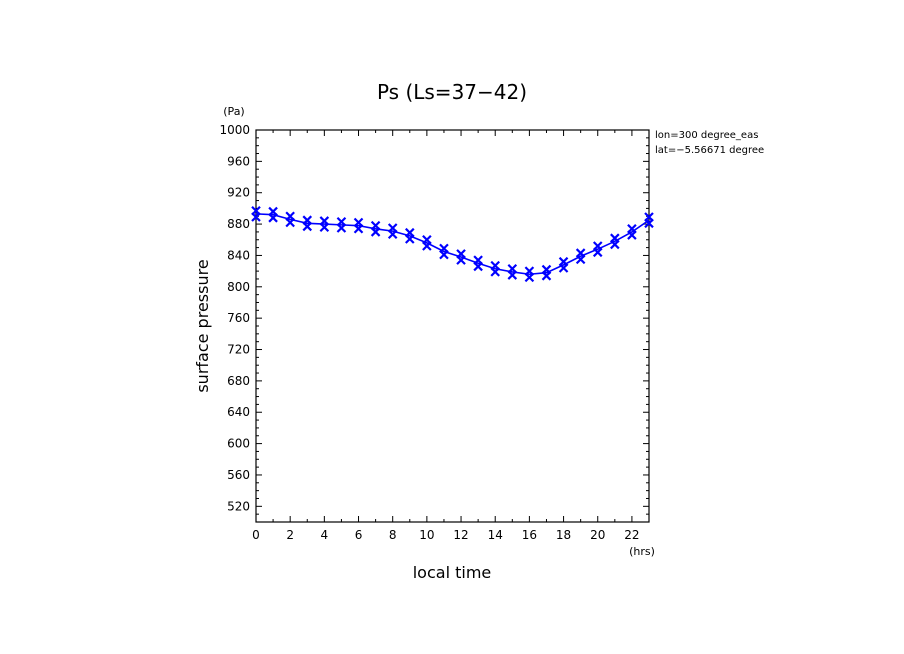 The height and width of the screenshot is (654, 904). Describe the element at coordinates (233, 111) in the screenshot. I see `y-unit-label: (Pa)` at that location.